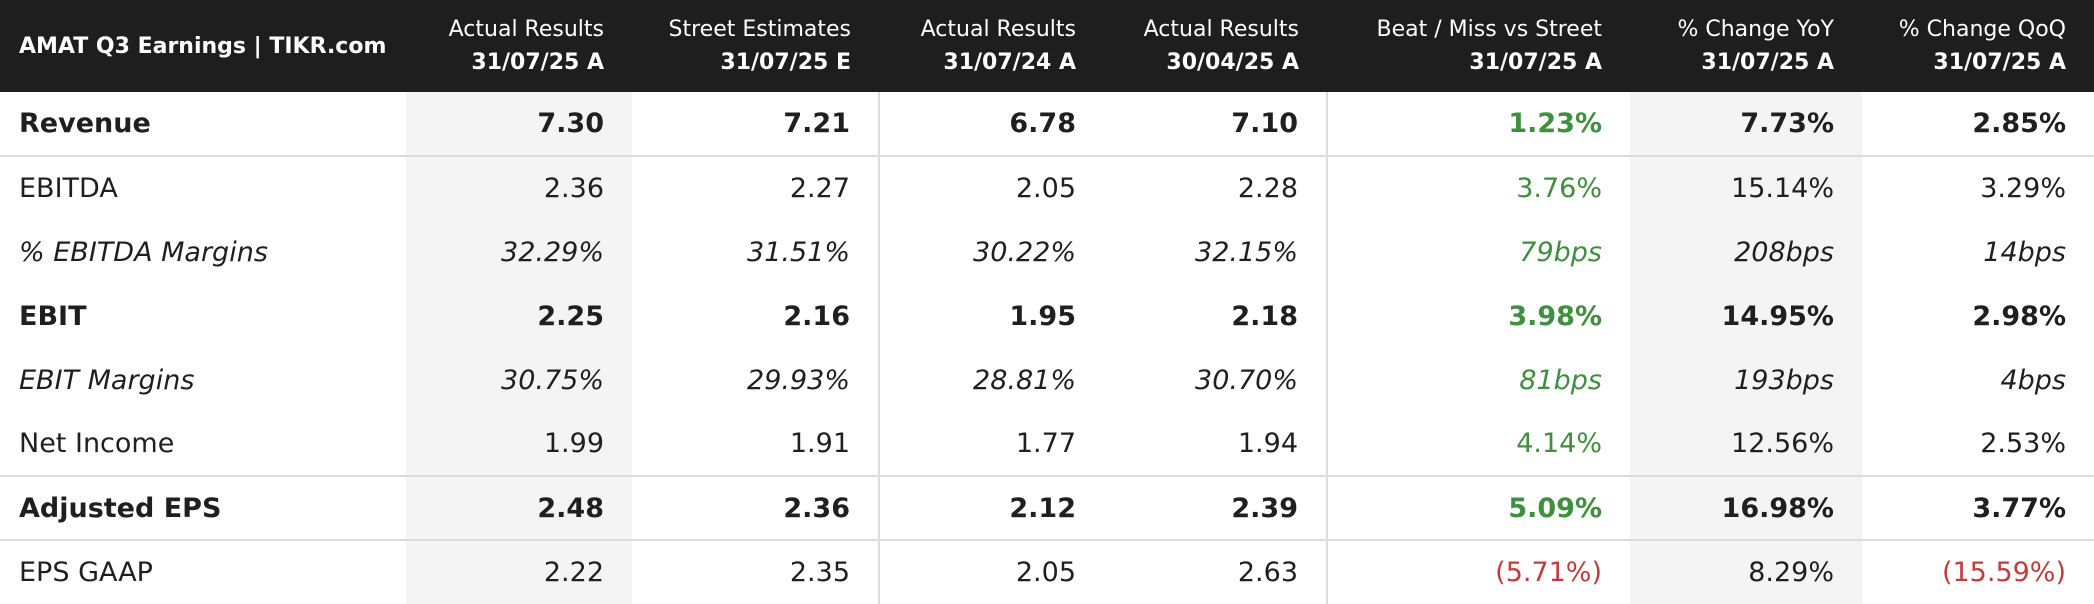 The height and width of the screenshot is (604, 2094). Describe the element at coordinates (1746, 187) in the screenshot. I see `cell-change-yoy: 15.14%` at that location.